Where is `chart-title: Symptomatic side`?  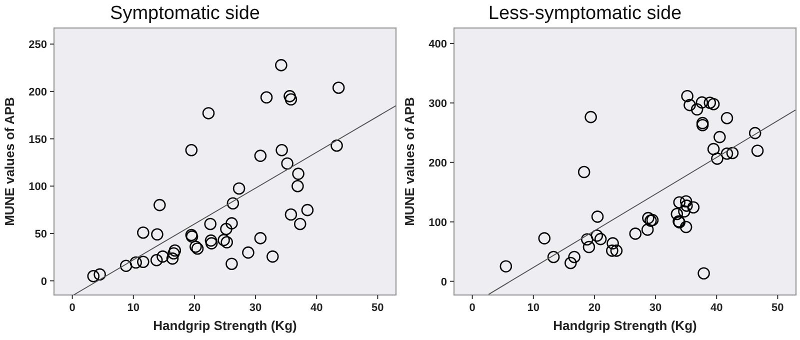
chart-title: Symptomatic side is located at coordinates (185, 13).